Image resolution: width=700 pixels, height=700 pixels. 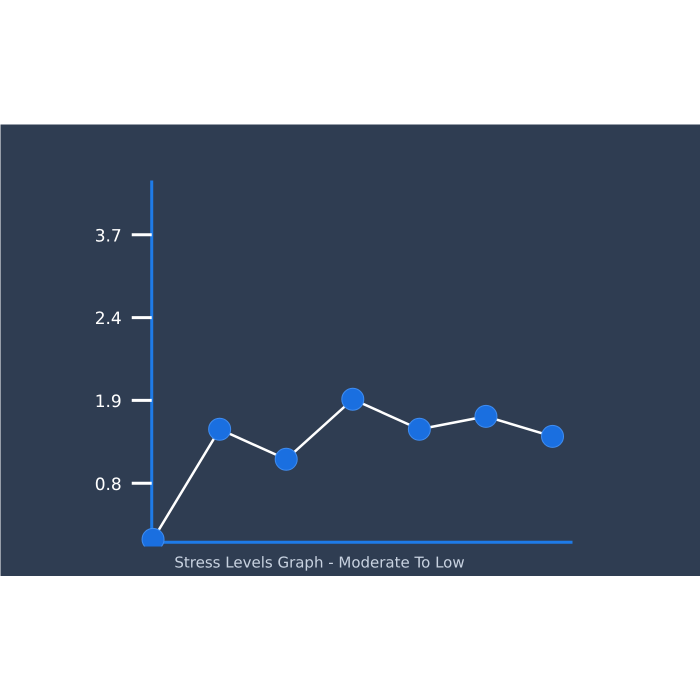 What do you see at coordinates (108, 319) in the screenshot?
I see `text: 2.4` at bounding box center [108, 319].